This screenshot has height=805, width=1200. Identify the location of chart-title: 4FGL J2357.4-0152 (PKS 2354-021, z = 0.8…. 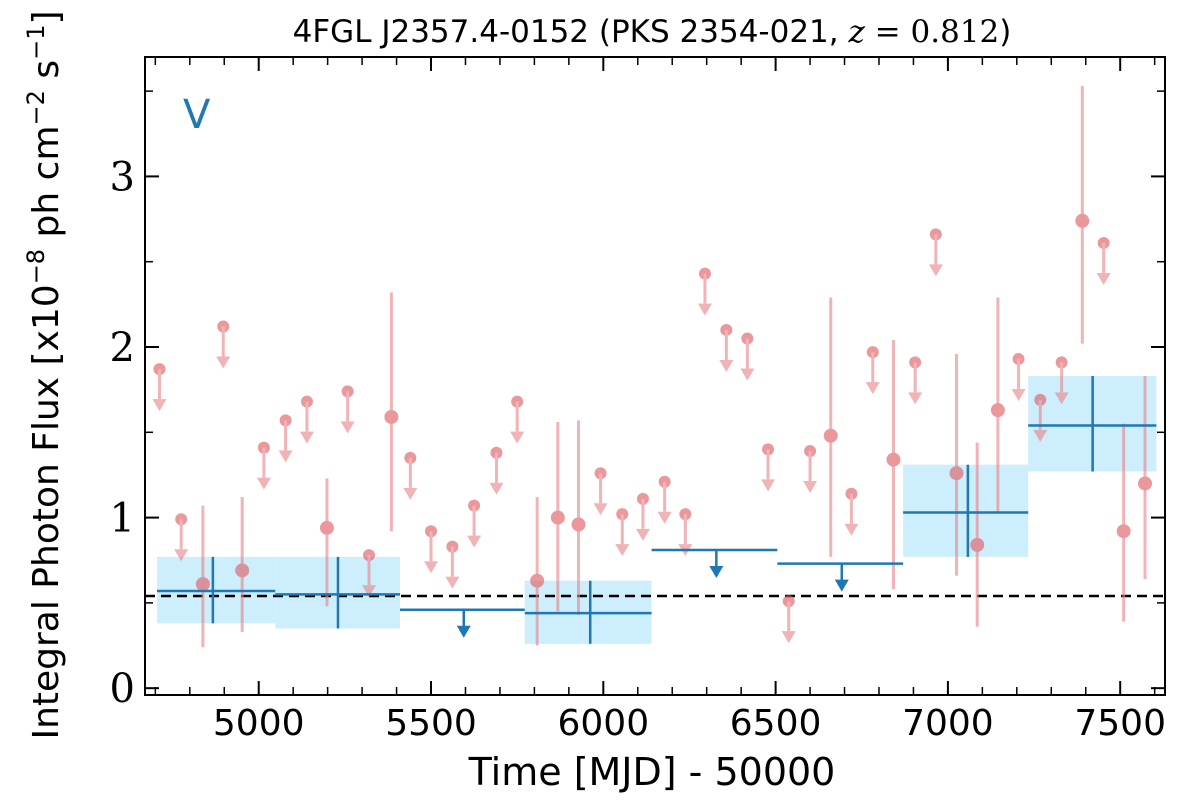
(652, 32).